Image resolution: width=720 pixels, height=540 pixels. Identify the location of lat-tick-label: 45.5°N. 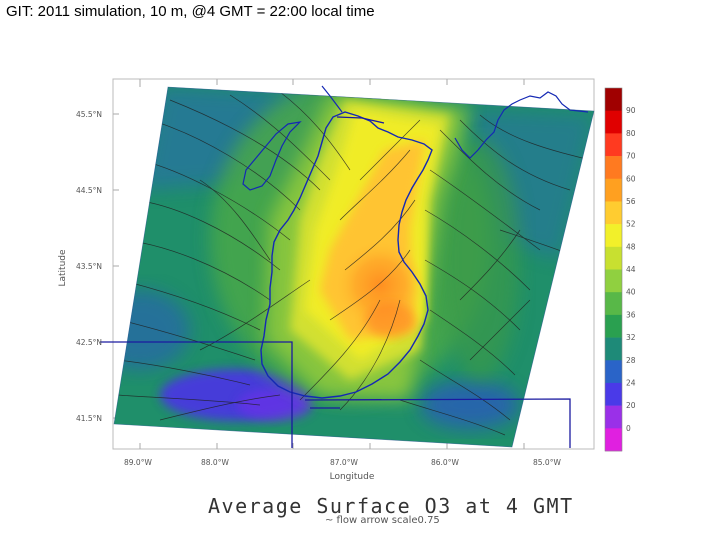
(89, 114).